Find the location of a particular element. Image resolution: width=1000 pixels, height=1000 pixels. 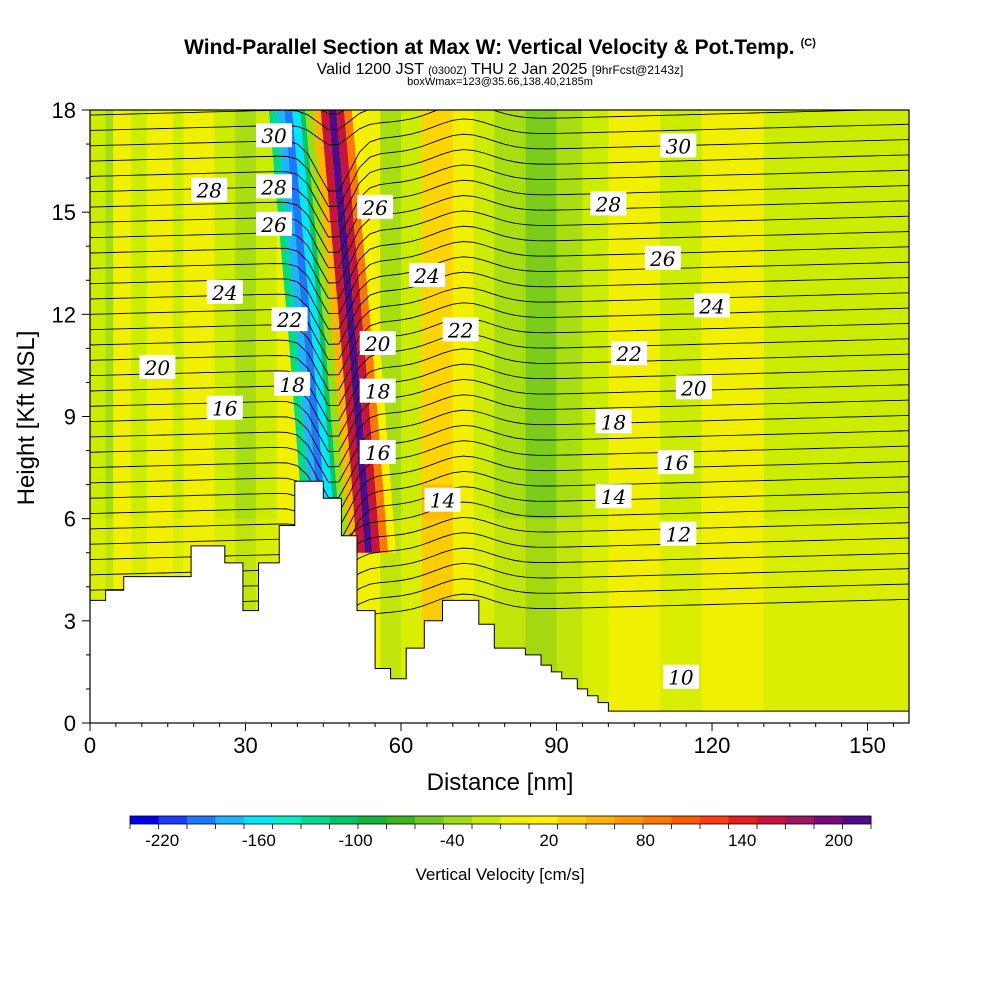

contour-label-text: 30 is located at coordinates (274, 136).